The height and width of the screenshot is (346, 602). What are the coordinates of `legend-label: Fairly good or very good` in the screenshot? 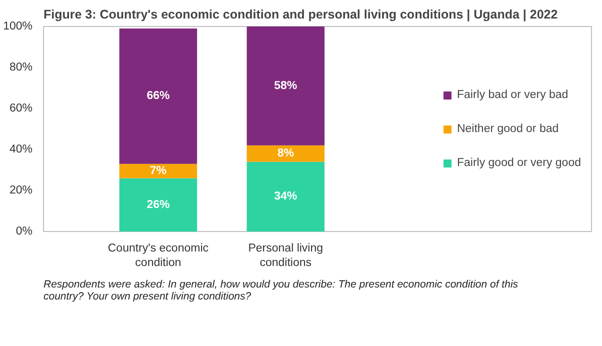 It's located at (518, 162).